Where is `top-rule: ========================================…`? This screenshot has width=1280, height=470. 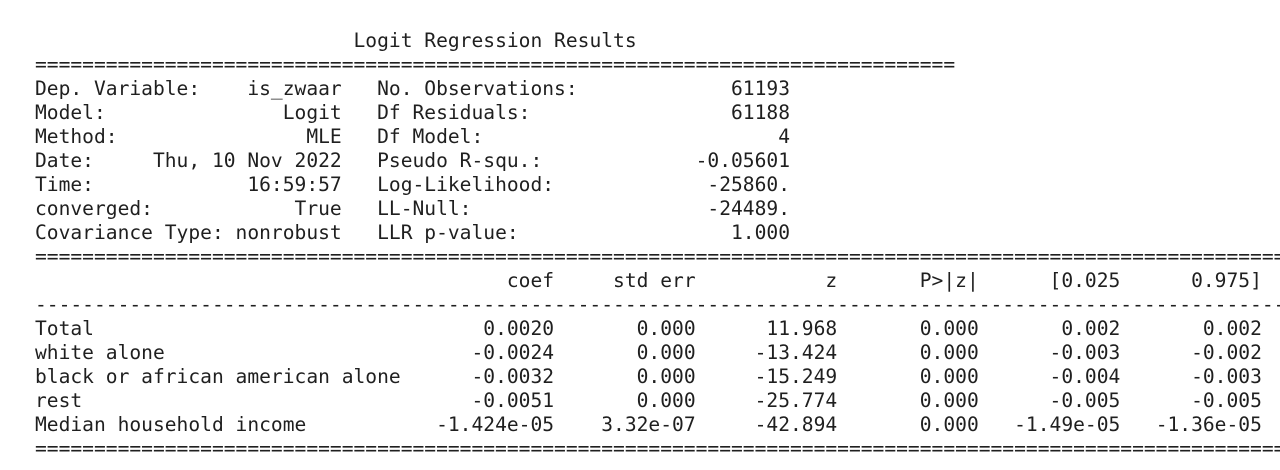 top-rule: ========================================… is located at coordinates (495, 64).